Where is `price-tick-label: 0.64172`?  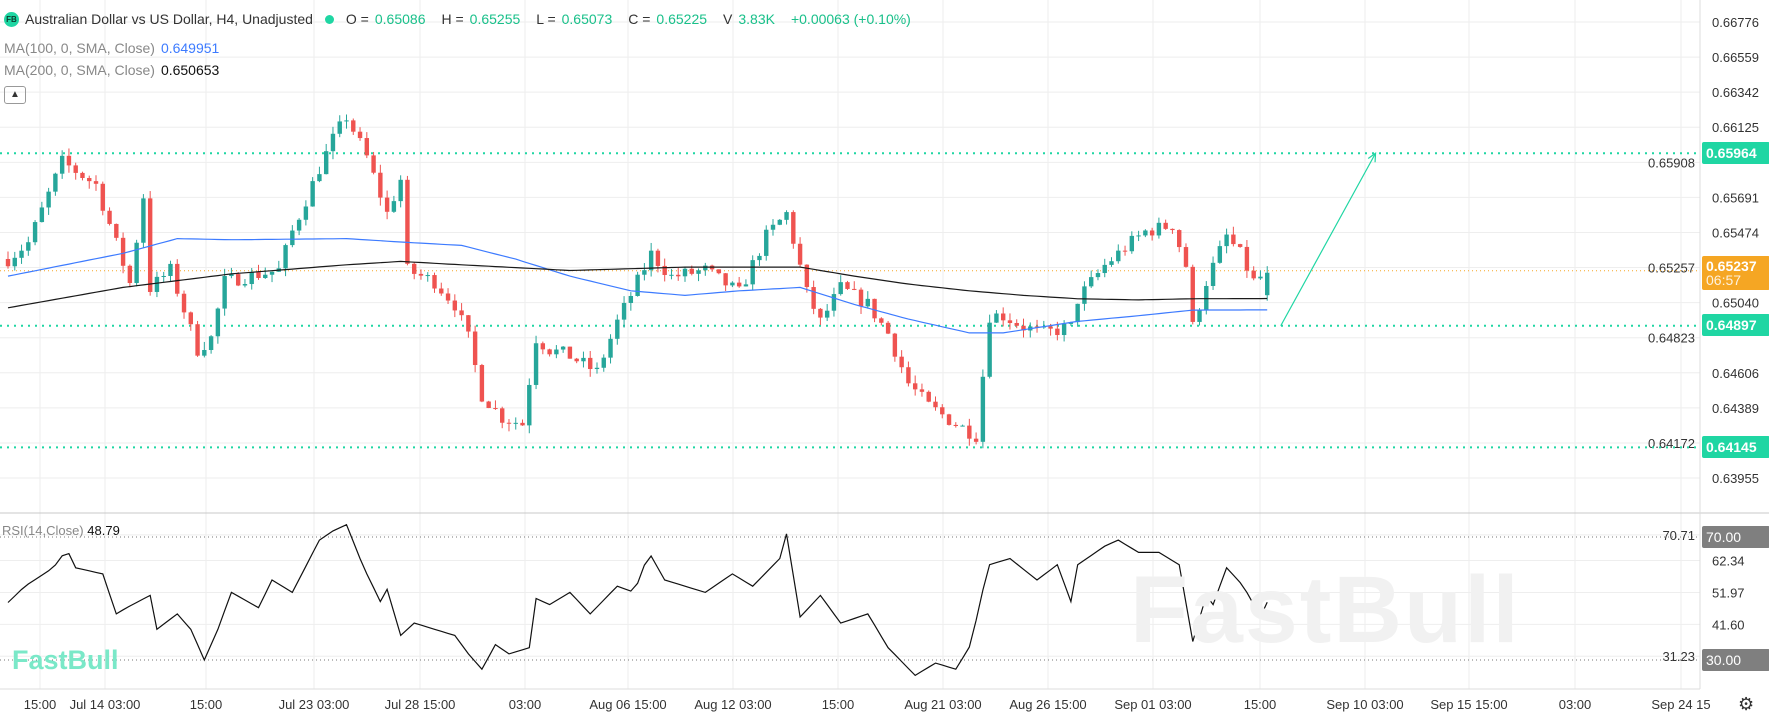
price-tick-label: 0.64172 is located at coordinates (1671, 443).